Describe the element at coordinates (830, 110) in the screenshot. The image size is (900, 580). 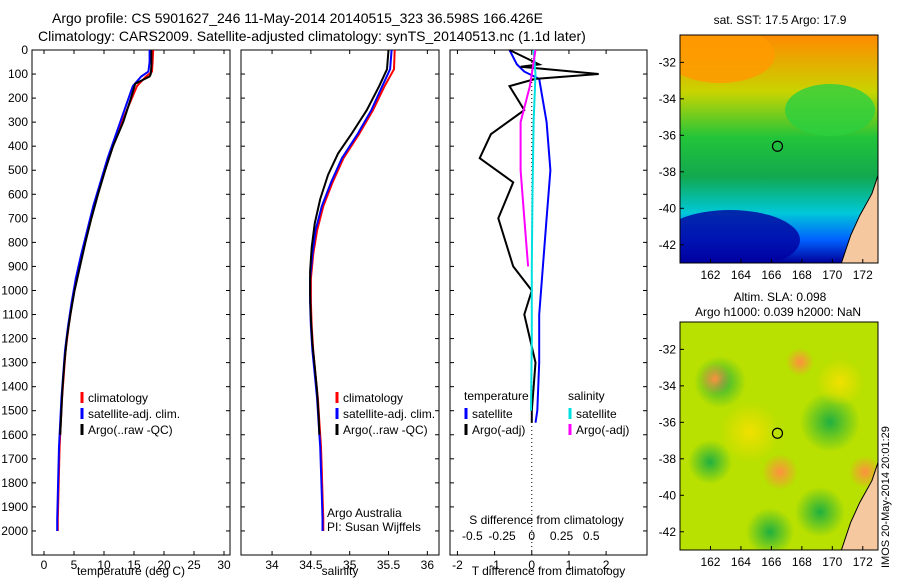
I see `green-patch` at that location.